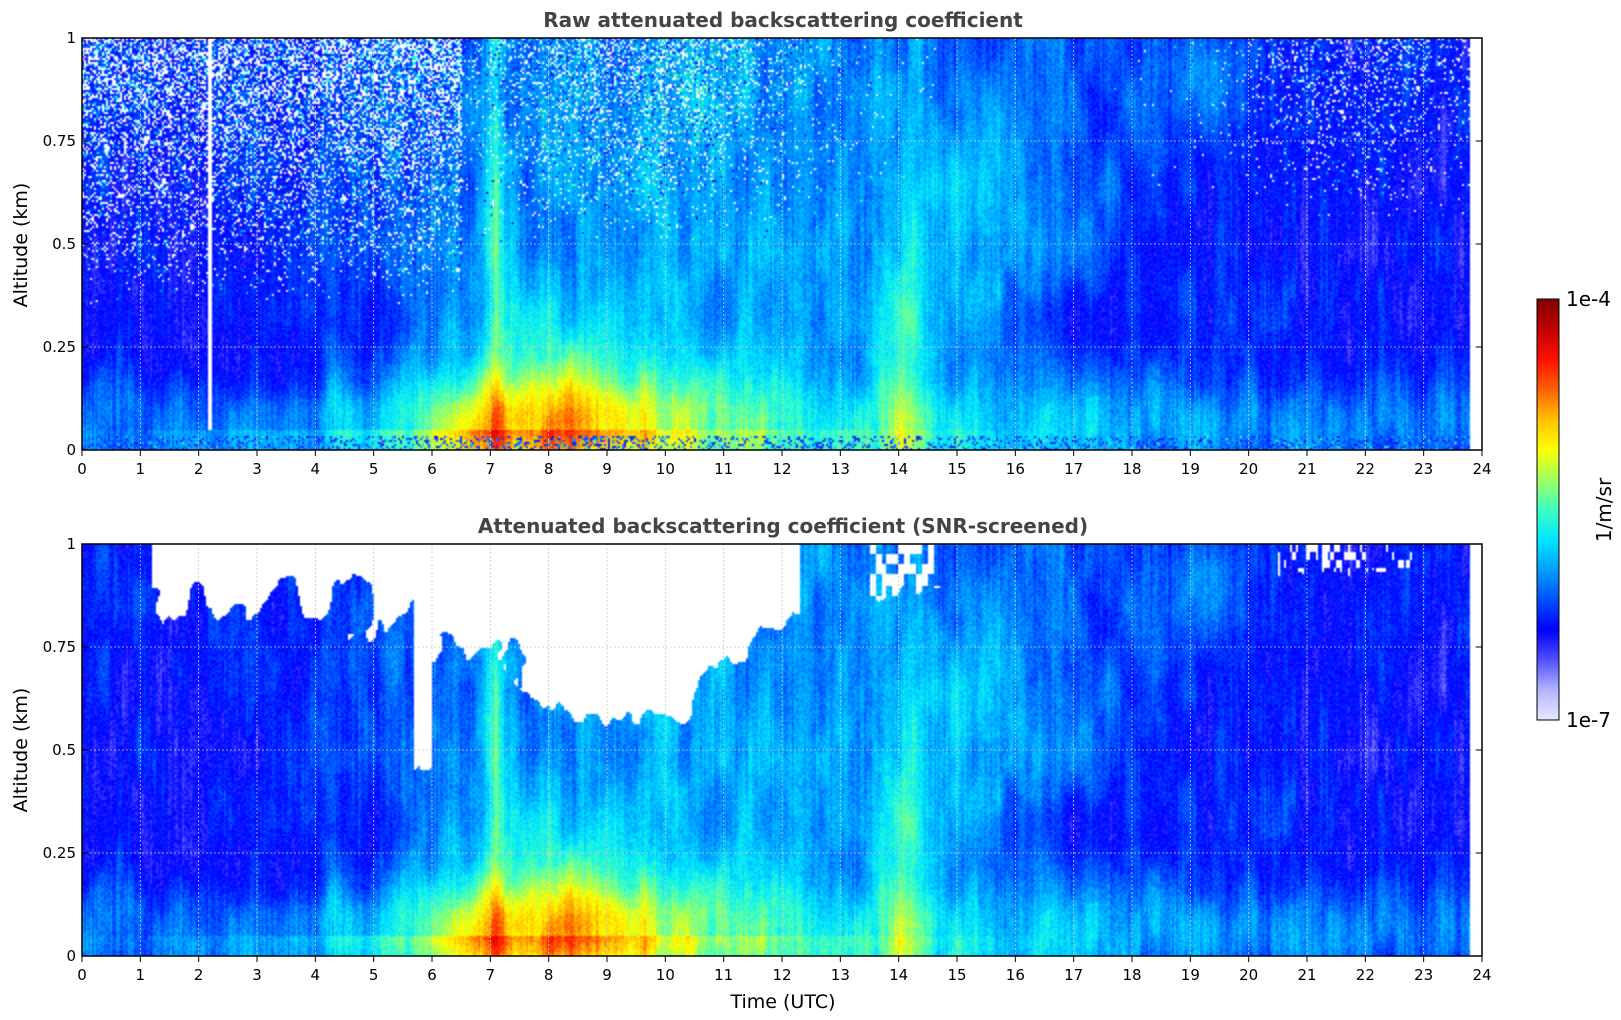 This screenshot has height=1020, width=1621. Describe the element at coordinates (1588, 299) in the screenshot. I see `colorbar-max-label: 1e-4` at that location.